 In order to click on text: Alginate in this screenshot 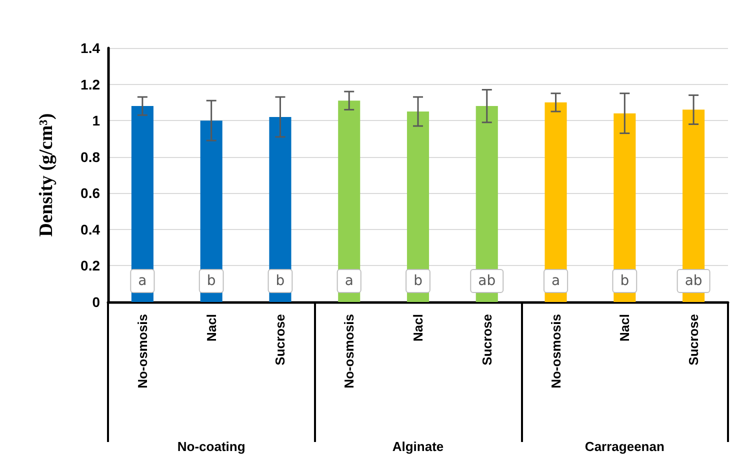, I will do `click(418, 446)`.